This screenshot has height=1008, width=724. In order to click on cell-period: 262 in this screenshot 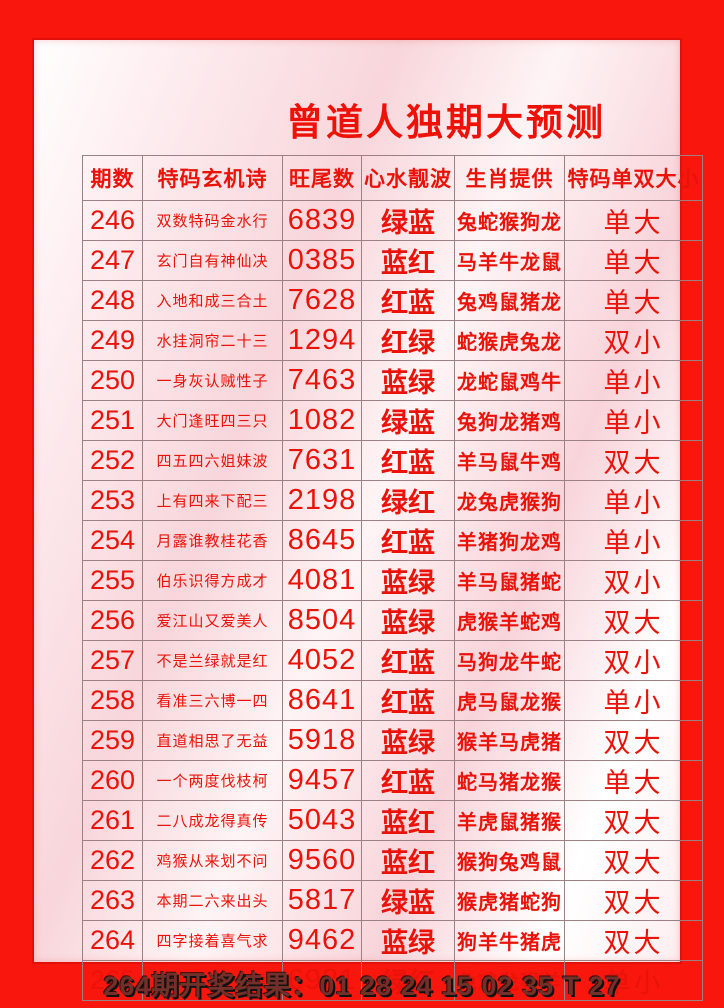, I will do `click(112, 860)`.